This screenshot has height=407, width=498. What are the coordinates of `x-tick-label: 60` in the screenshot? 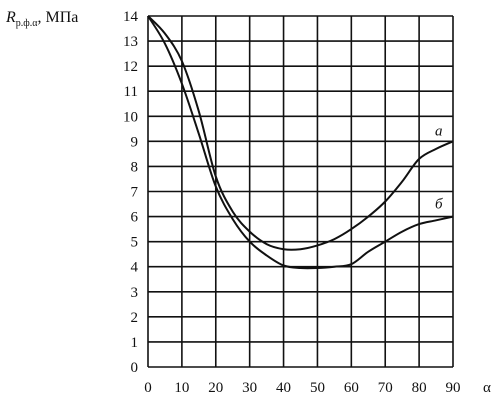 It's located at (351, 388).